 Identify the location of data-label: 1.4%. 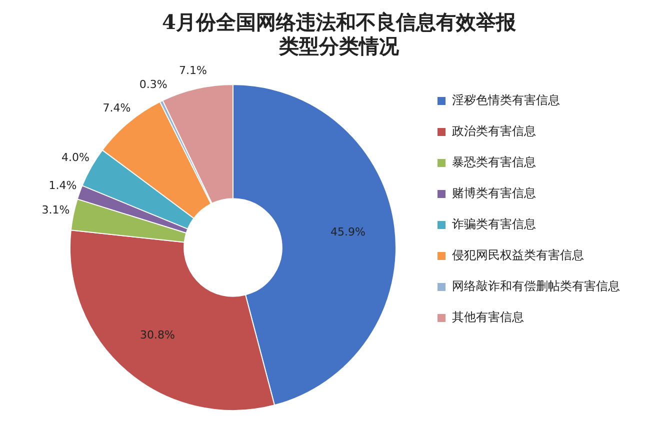
(62, 185).